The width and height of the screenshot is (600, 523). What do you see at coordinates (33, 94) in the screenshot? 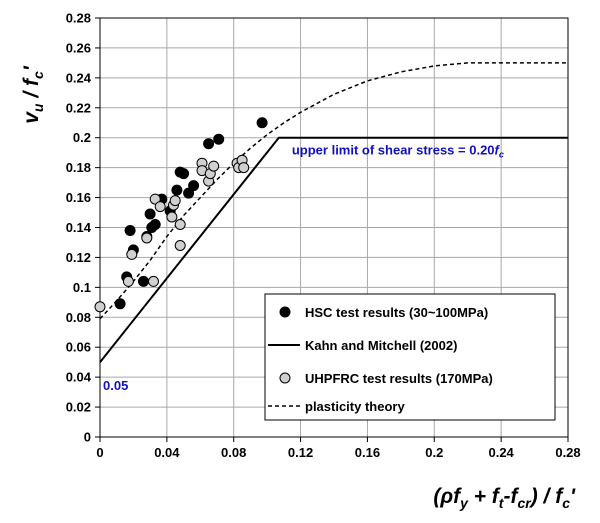
I see `y-axis-title: vu / fc'` at bounding box center [33, 94].